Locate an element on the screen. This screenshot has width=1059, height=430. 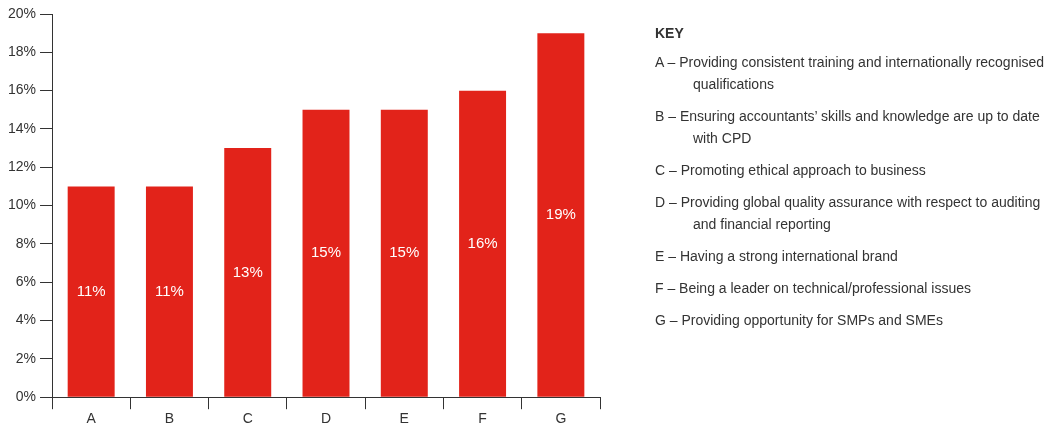
x-tick-label: D is located at coordinates (326, 418).